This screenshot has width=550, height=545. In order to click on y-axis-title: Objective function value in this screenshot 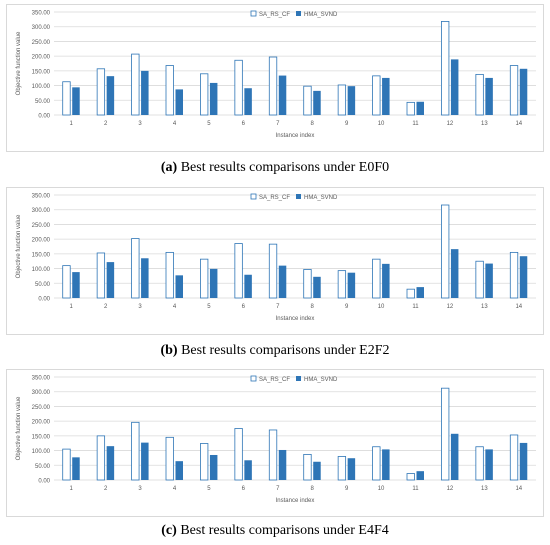, I will do `click(19, 63)`.